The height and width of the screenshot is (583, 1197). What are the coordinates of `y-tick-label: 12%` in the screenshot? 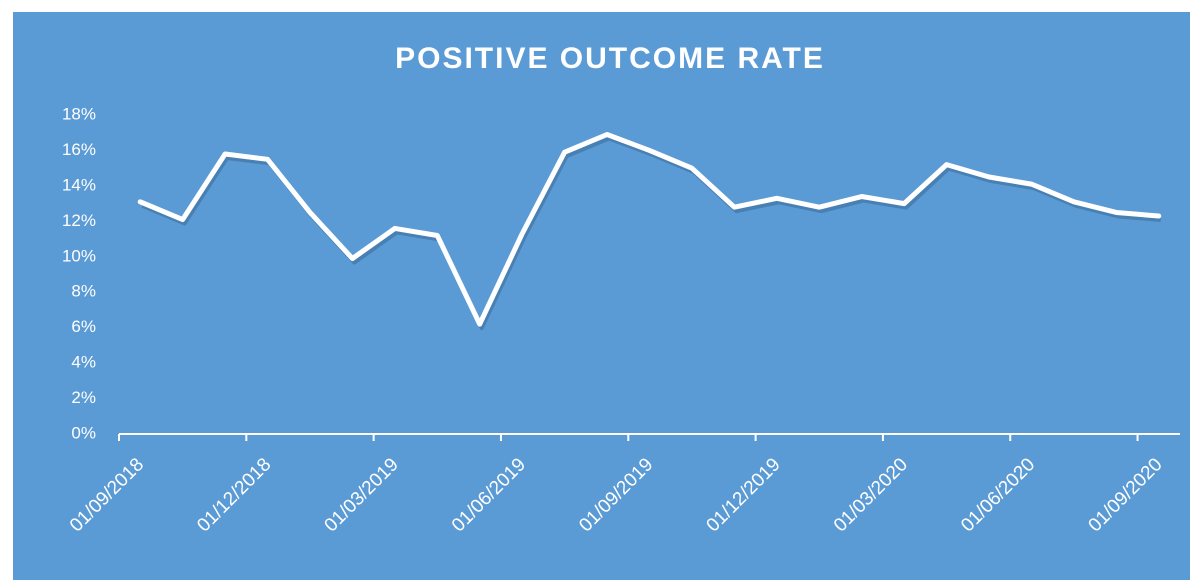 It's located at (79, 220).